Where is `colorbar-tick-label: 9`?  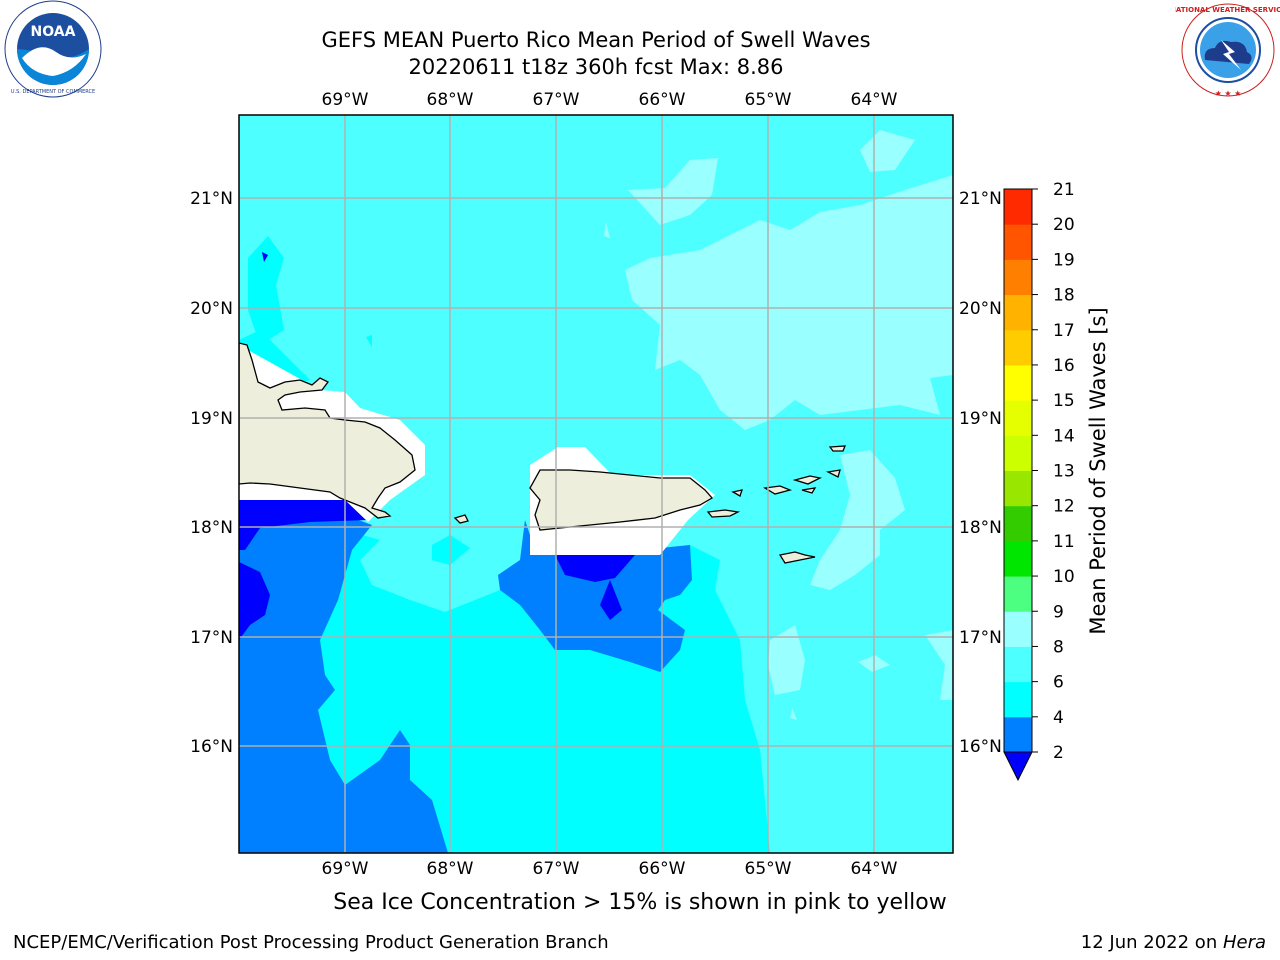
colorbar-tick-label: 9 is located at coordinates (1058, 612).